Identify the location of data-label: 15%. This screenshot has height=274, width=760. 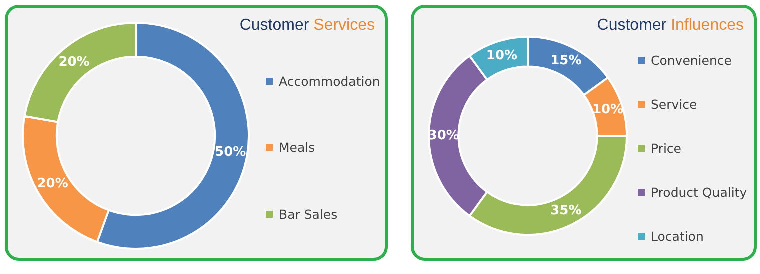
(566, 60).